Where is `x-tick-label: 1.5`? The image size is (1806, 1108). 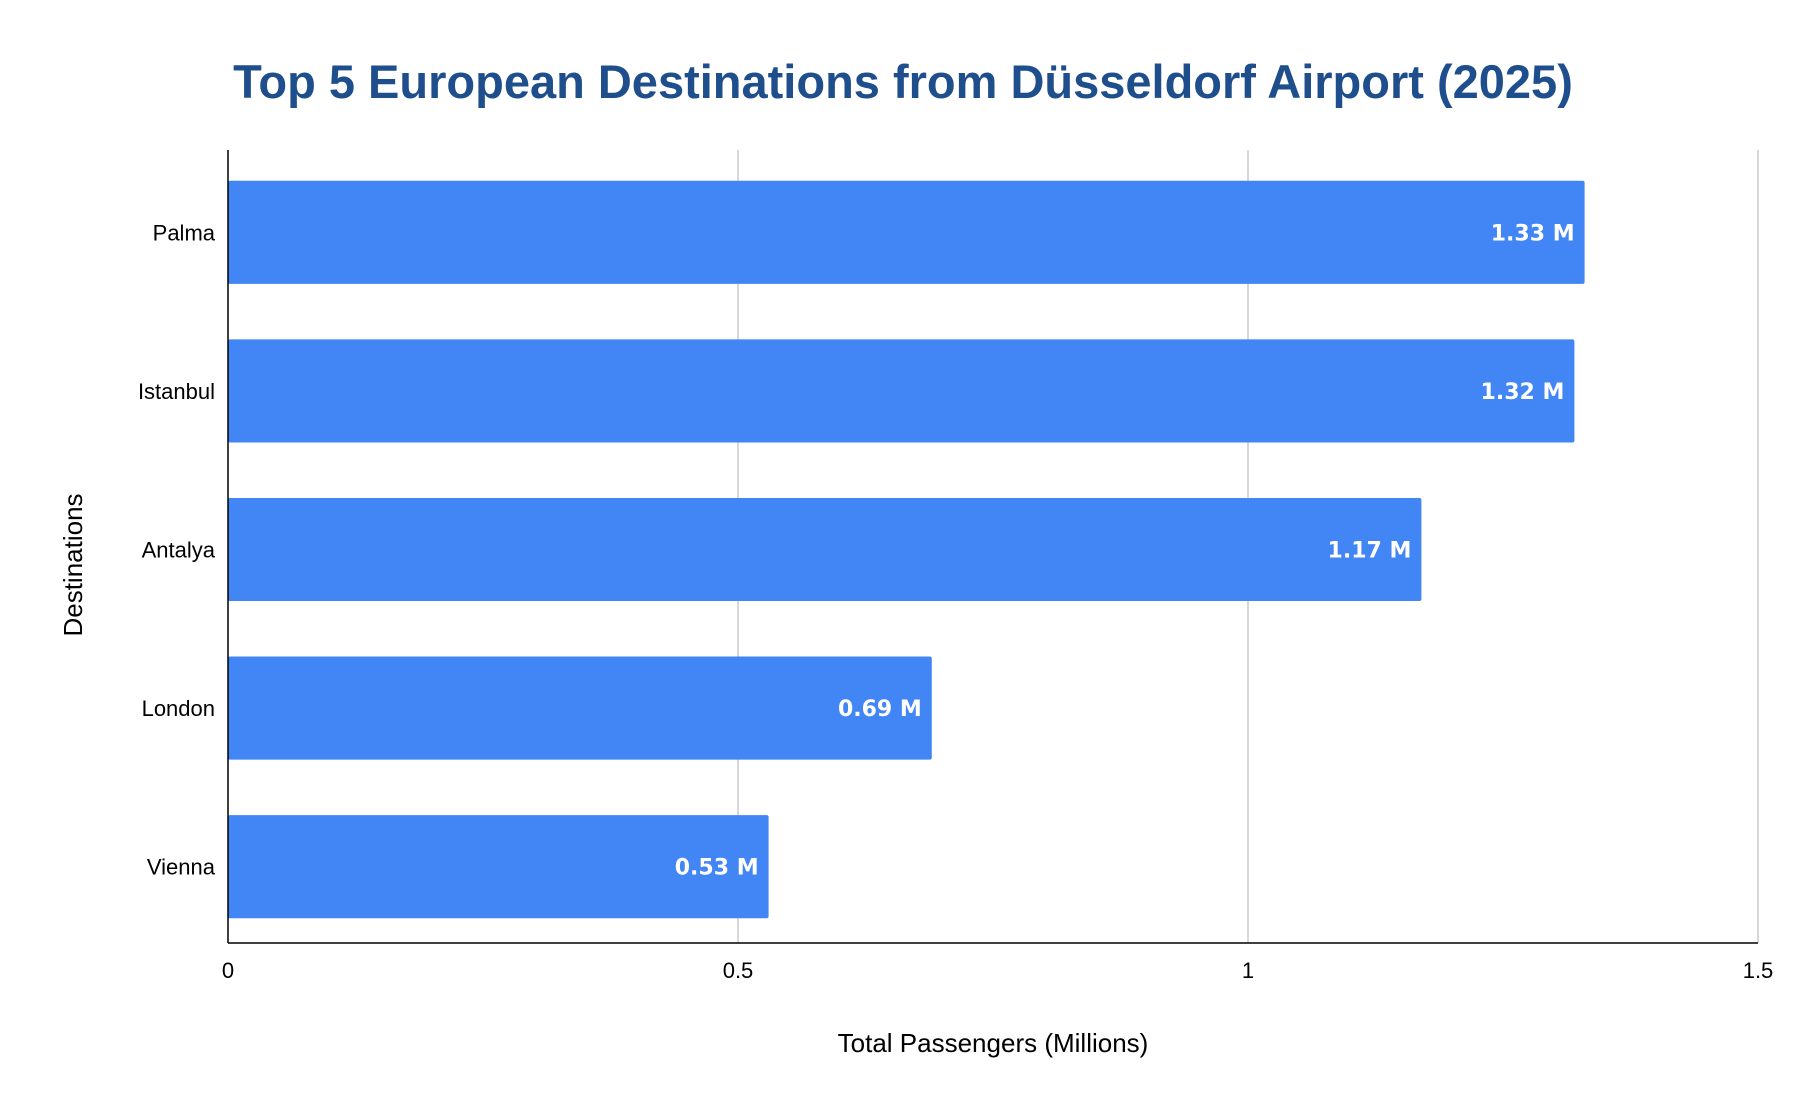
x-tick-label: 1.5 is located at coordinates (1758, 970).